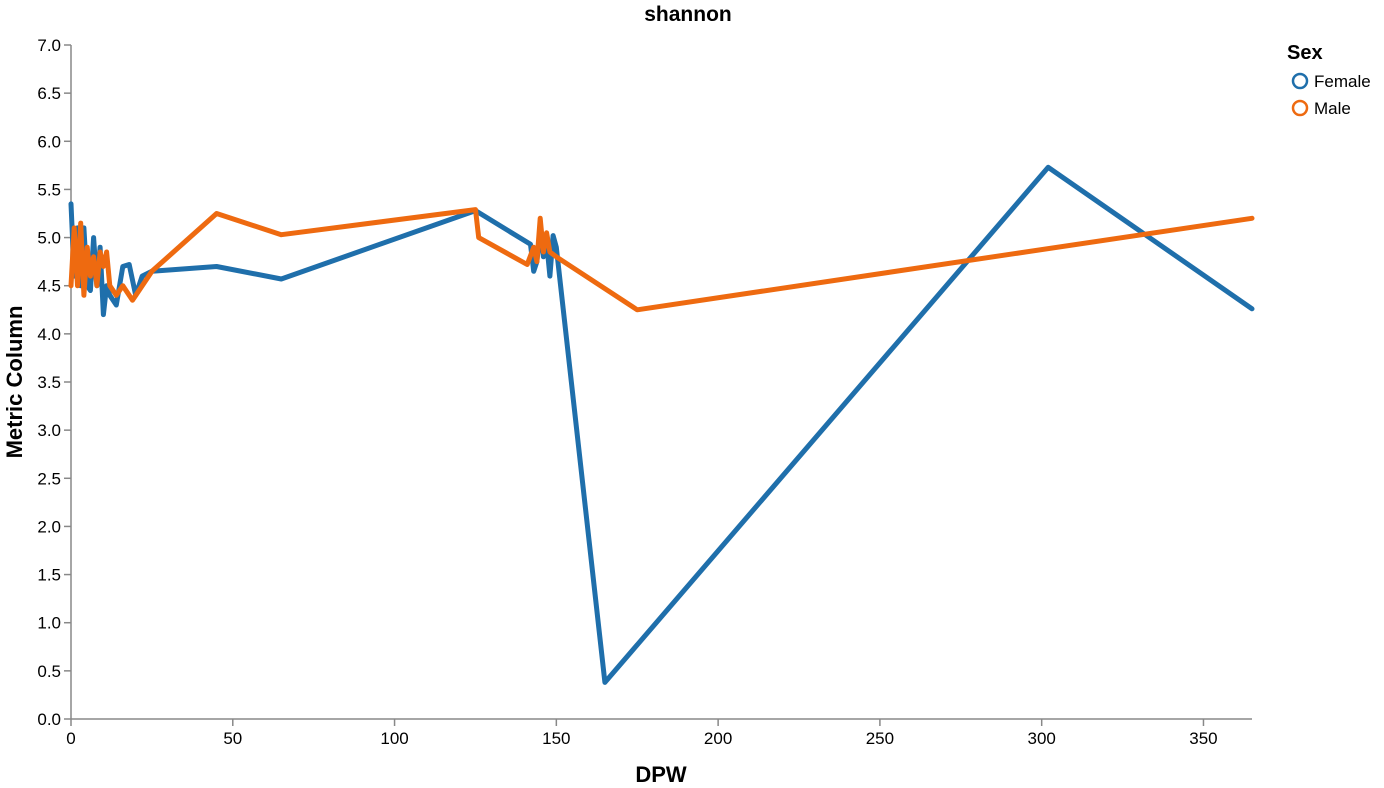 Image resolution: width=1384 pixels, height=788 pixels. I want to click on y-tick-label: 4.0, so click(49, 334).